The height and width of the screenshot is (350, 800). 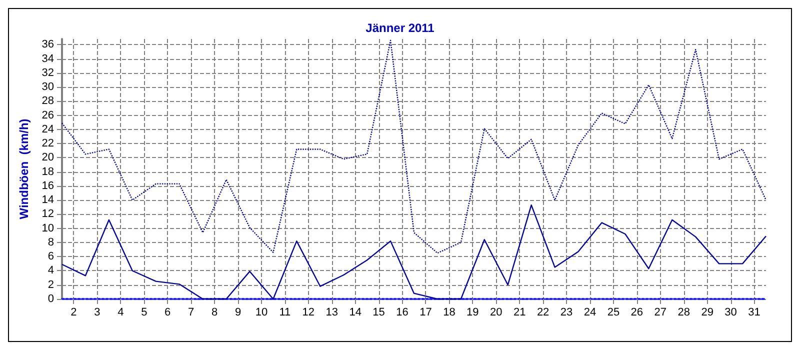 What do you see at coordinates (48, 44) in the screenshot?
I see `y-tick-label: 36` at bounding box center [48, 44].